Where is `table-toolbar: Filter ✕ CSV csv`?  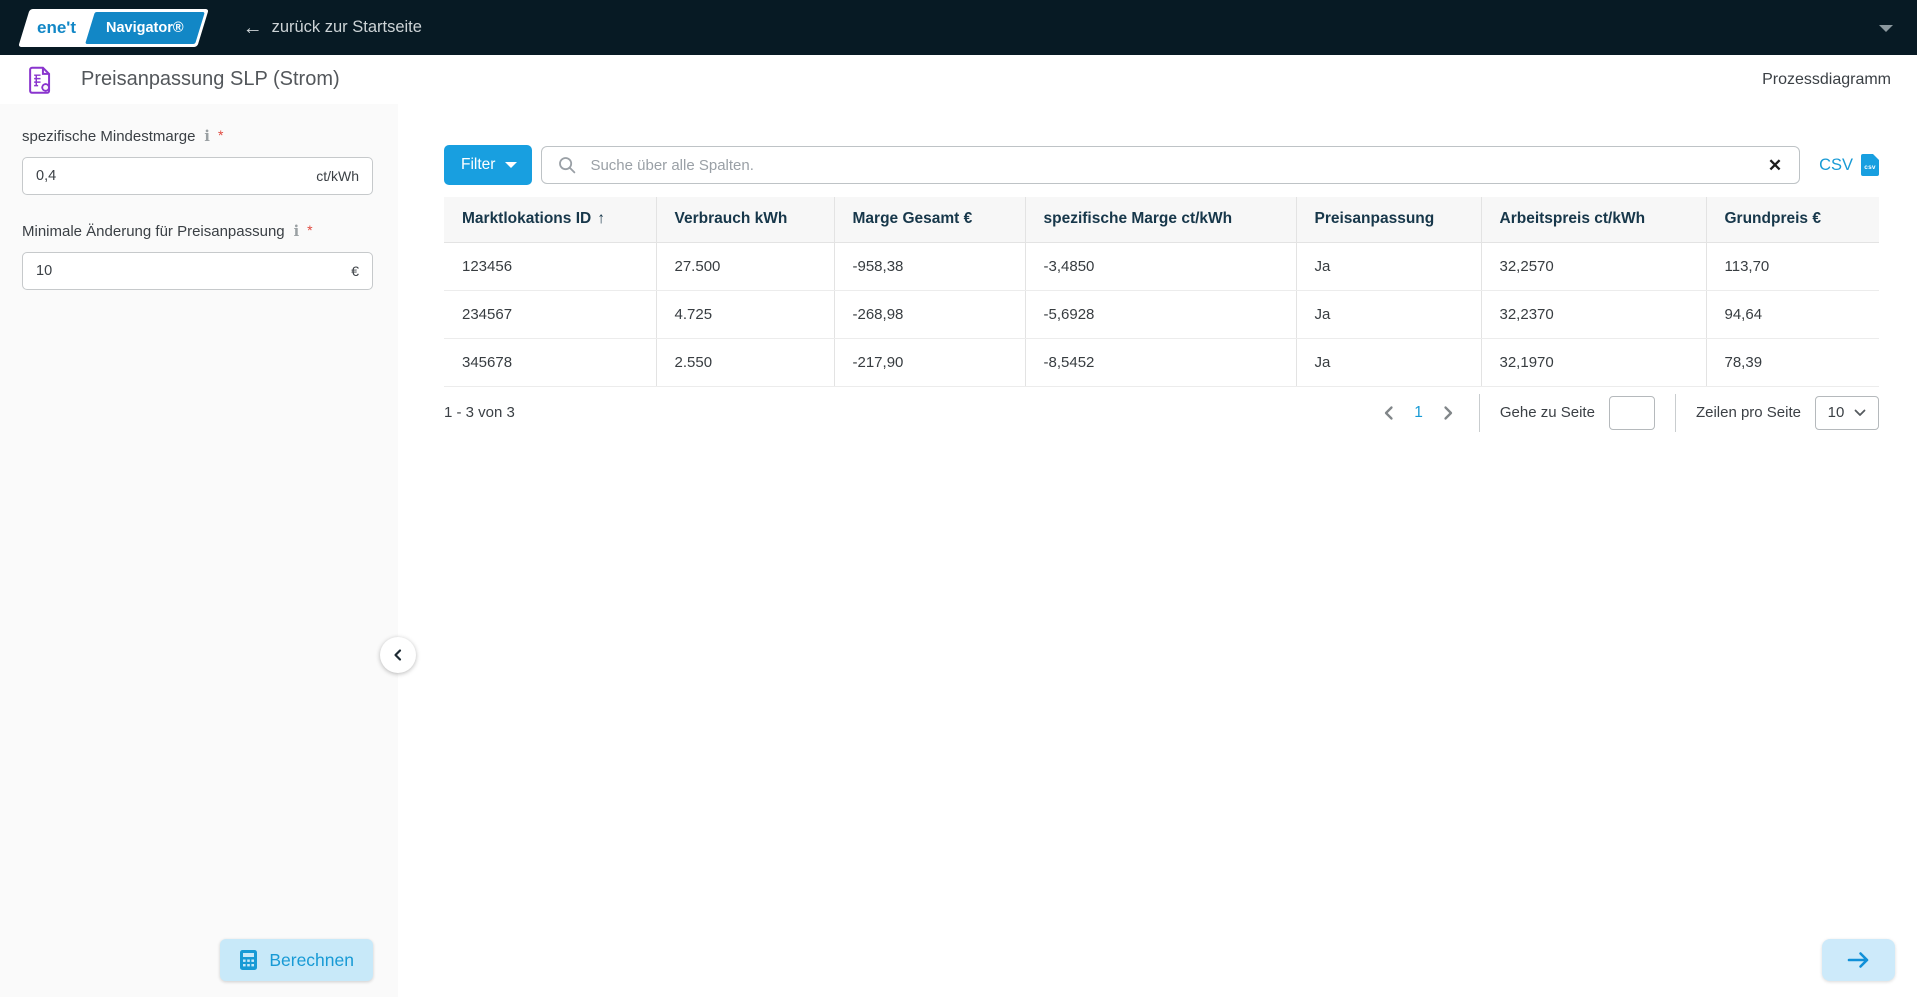 table-toolbar: Filter ✕ CSV csv is located at coordinates (1161, 165).